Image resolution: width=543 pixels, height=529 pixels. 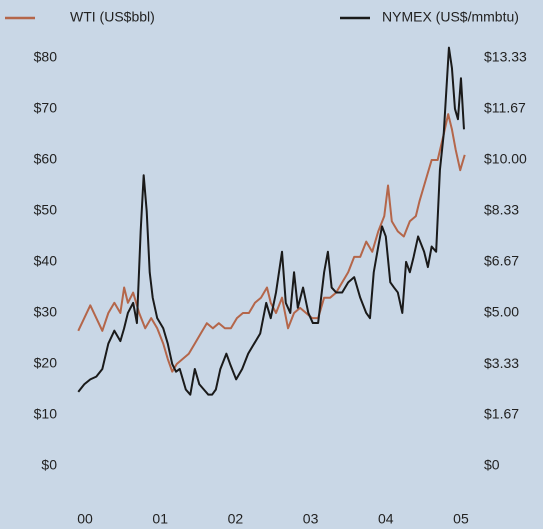 What do you see at coordinates (46, 159) in the screenshot?
I see `y-tick-label: $60` at bounding box center [46, 159].